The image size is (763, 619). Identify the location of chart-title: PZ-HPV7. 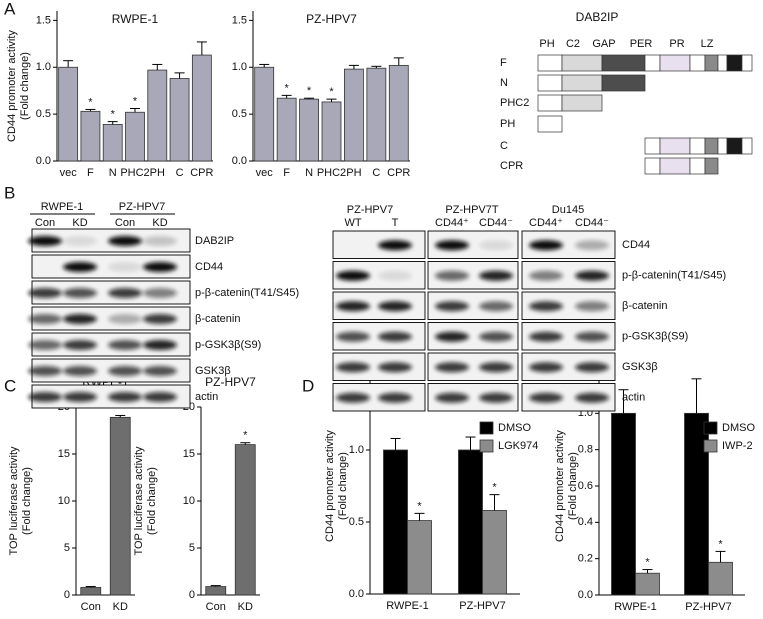
(230, 382).